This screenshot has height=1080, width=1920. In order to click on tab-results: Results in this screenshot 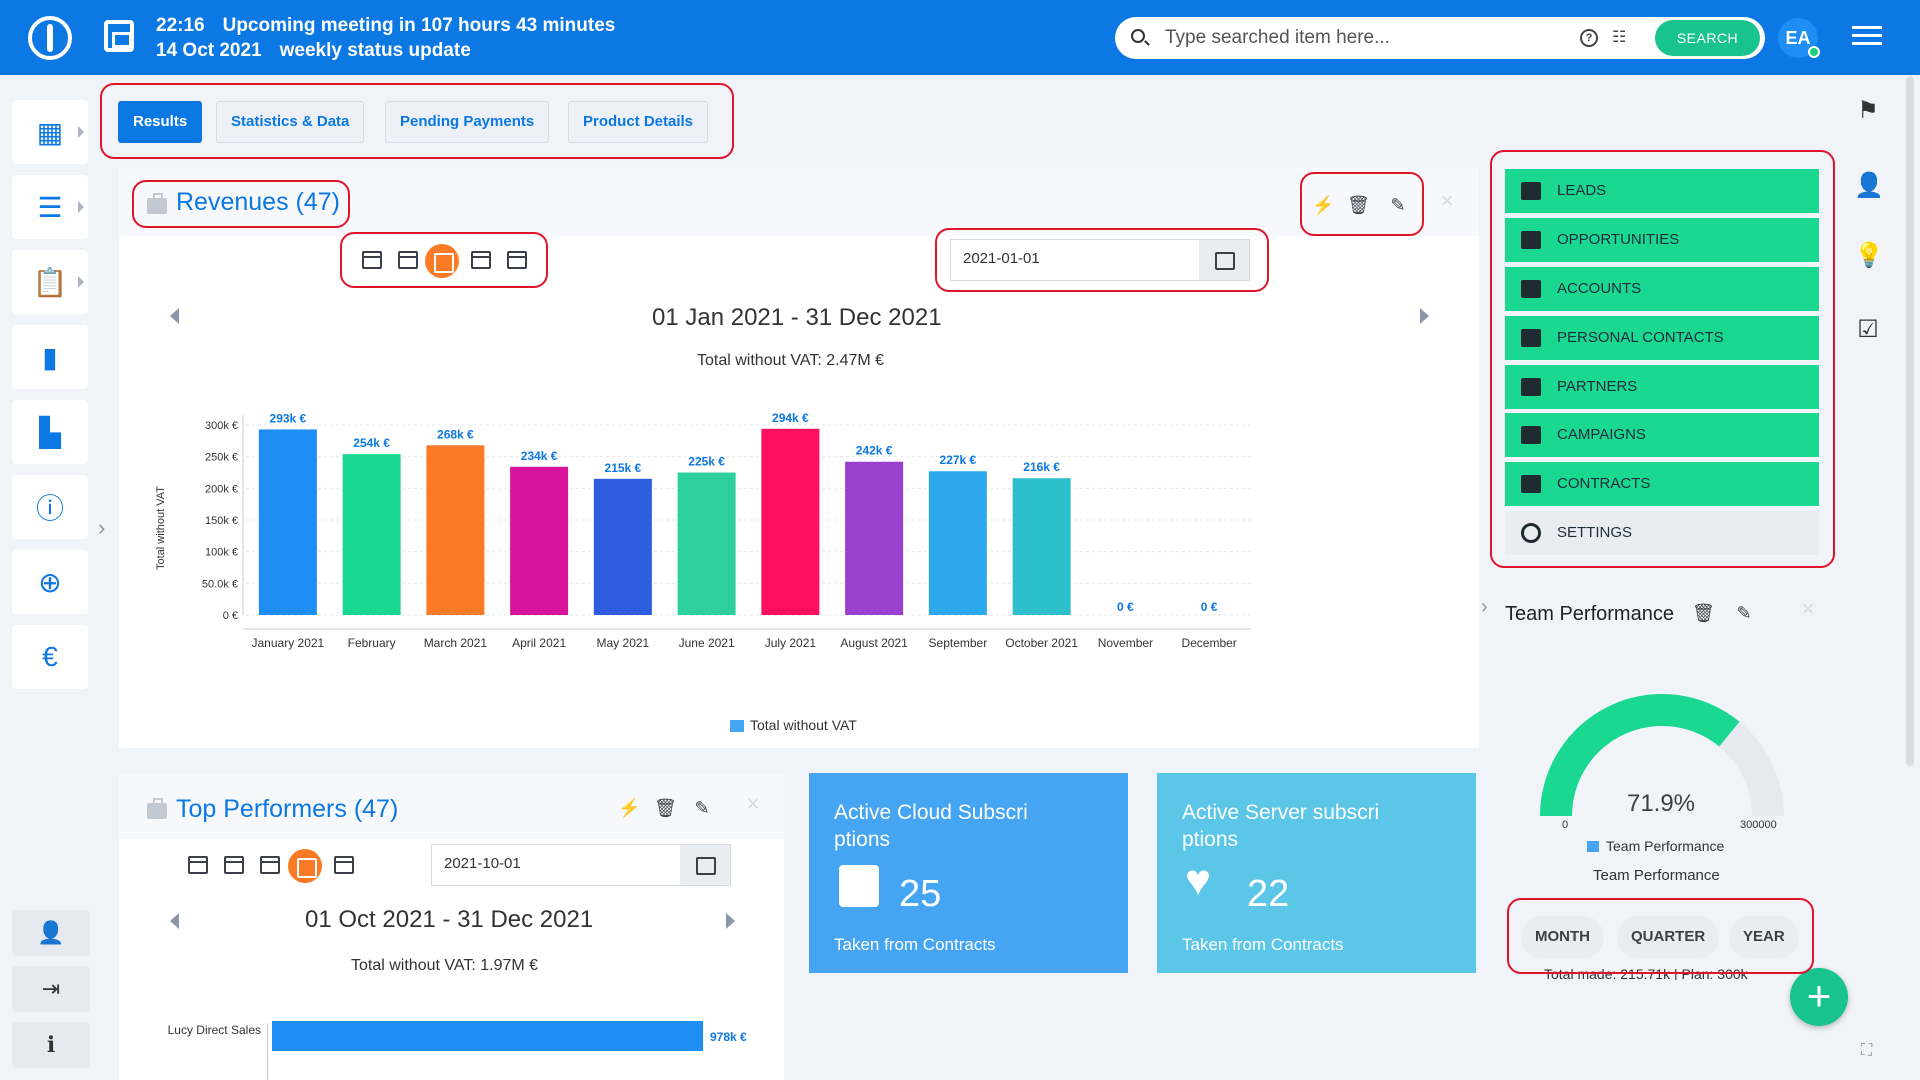, I will do `click(160, 122)`.